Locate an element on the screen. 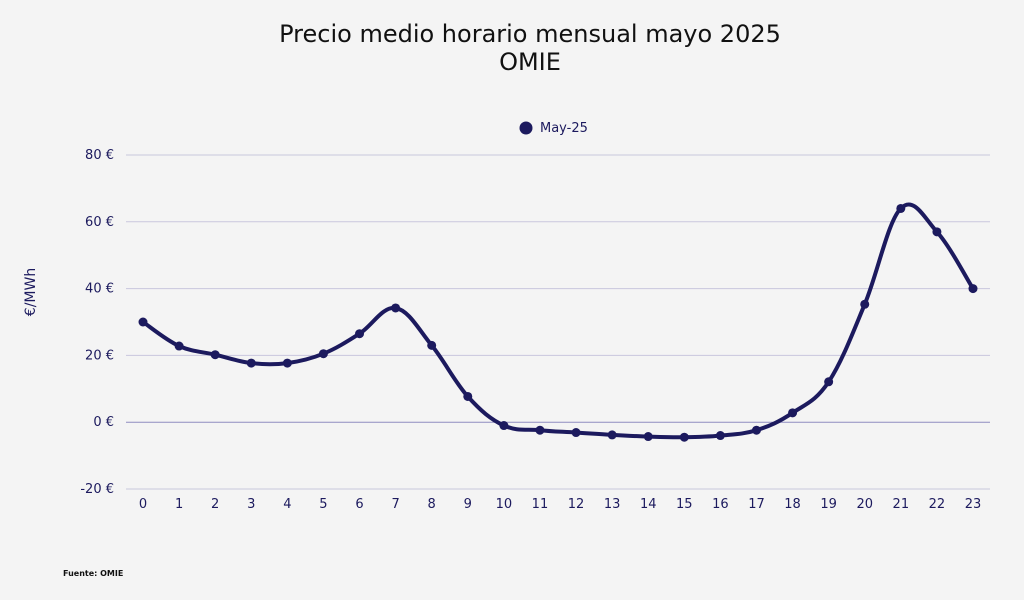 This screenshot has height=600, width=1024. x-tick-label: 12 is located at coordinates (576, 504).